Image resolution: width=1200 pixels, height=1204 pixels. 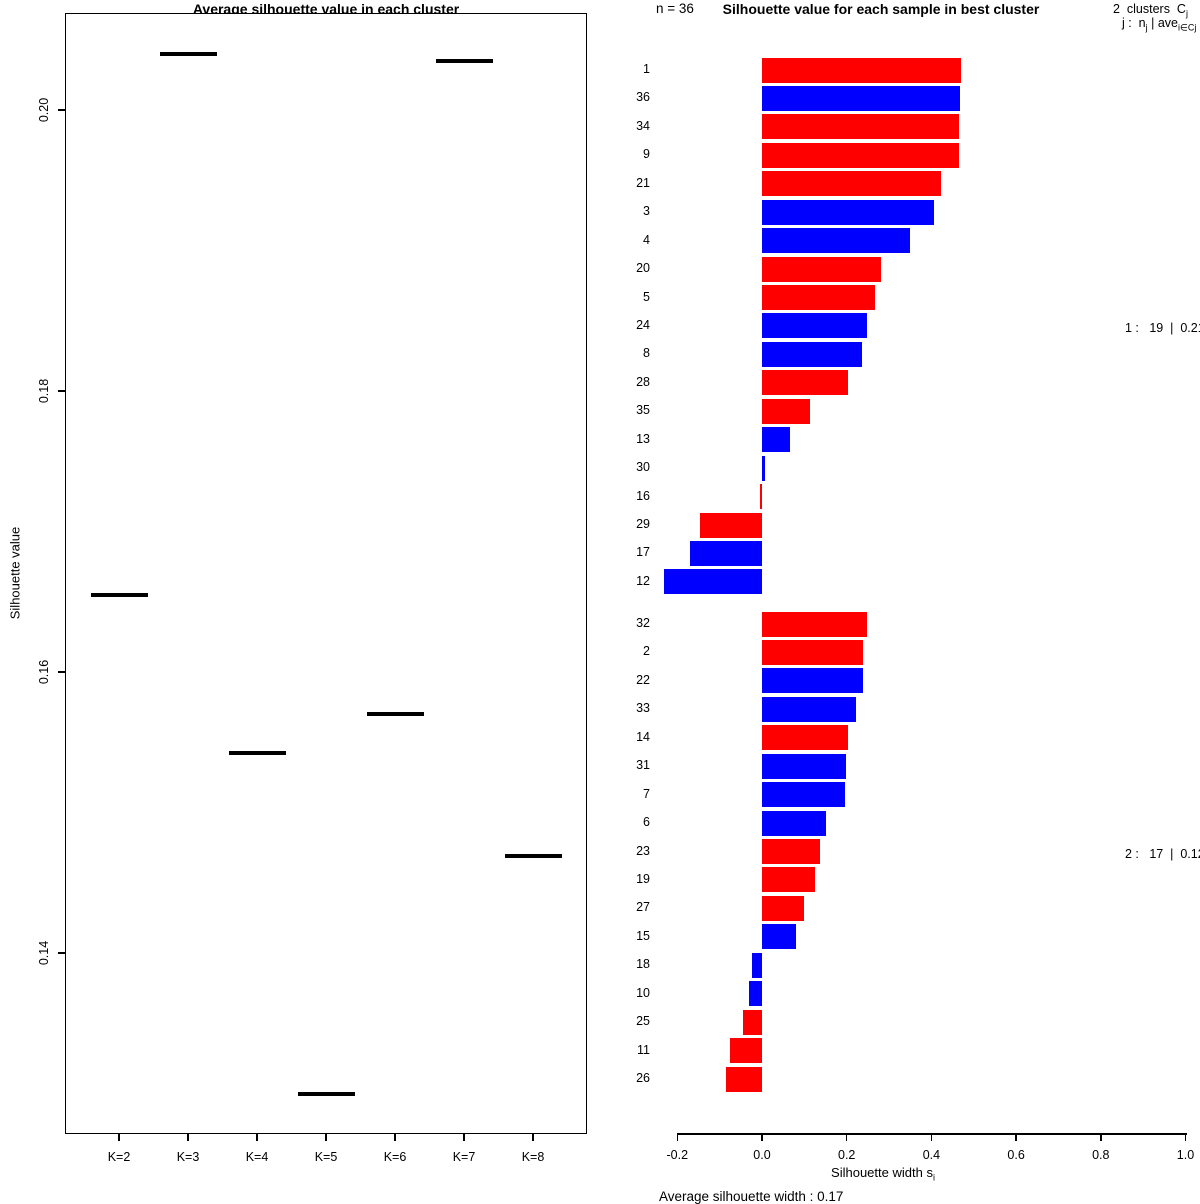 What do you see at coordinates (643, 552) in the screenshot?
I see `sample-id-label: 17` at bounding box center [643, 552].